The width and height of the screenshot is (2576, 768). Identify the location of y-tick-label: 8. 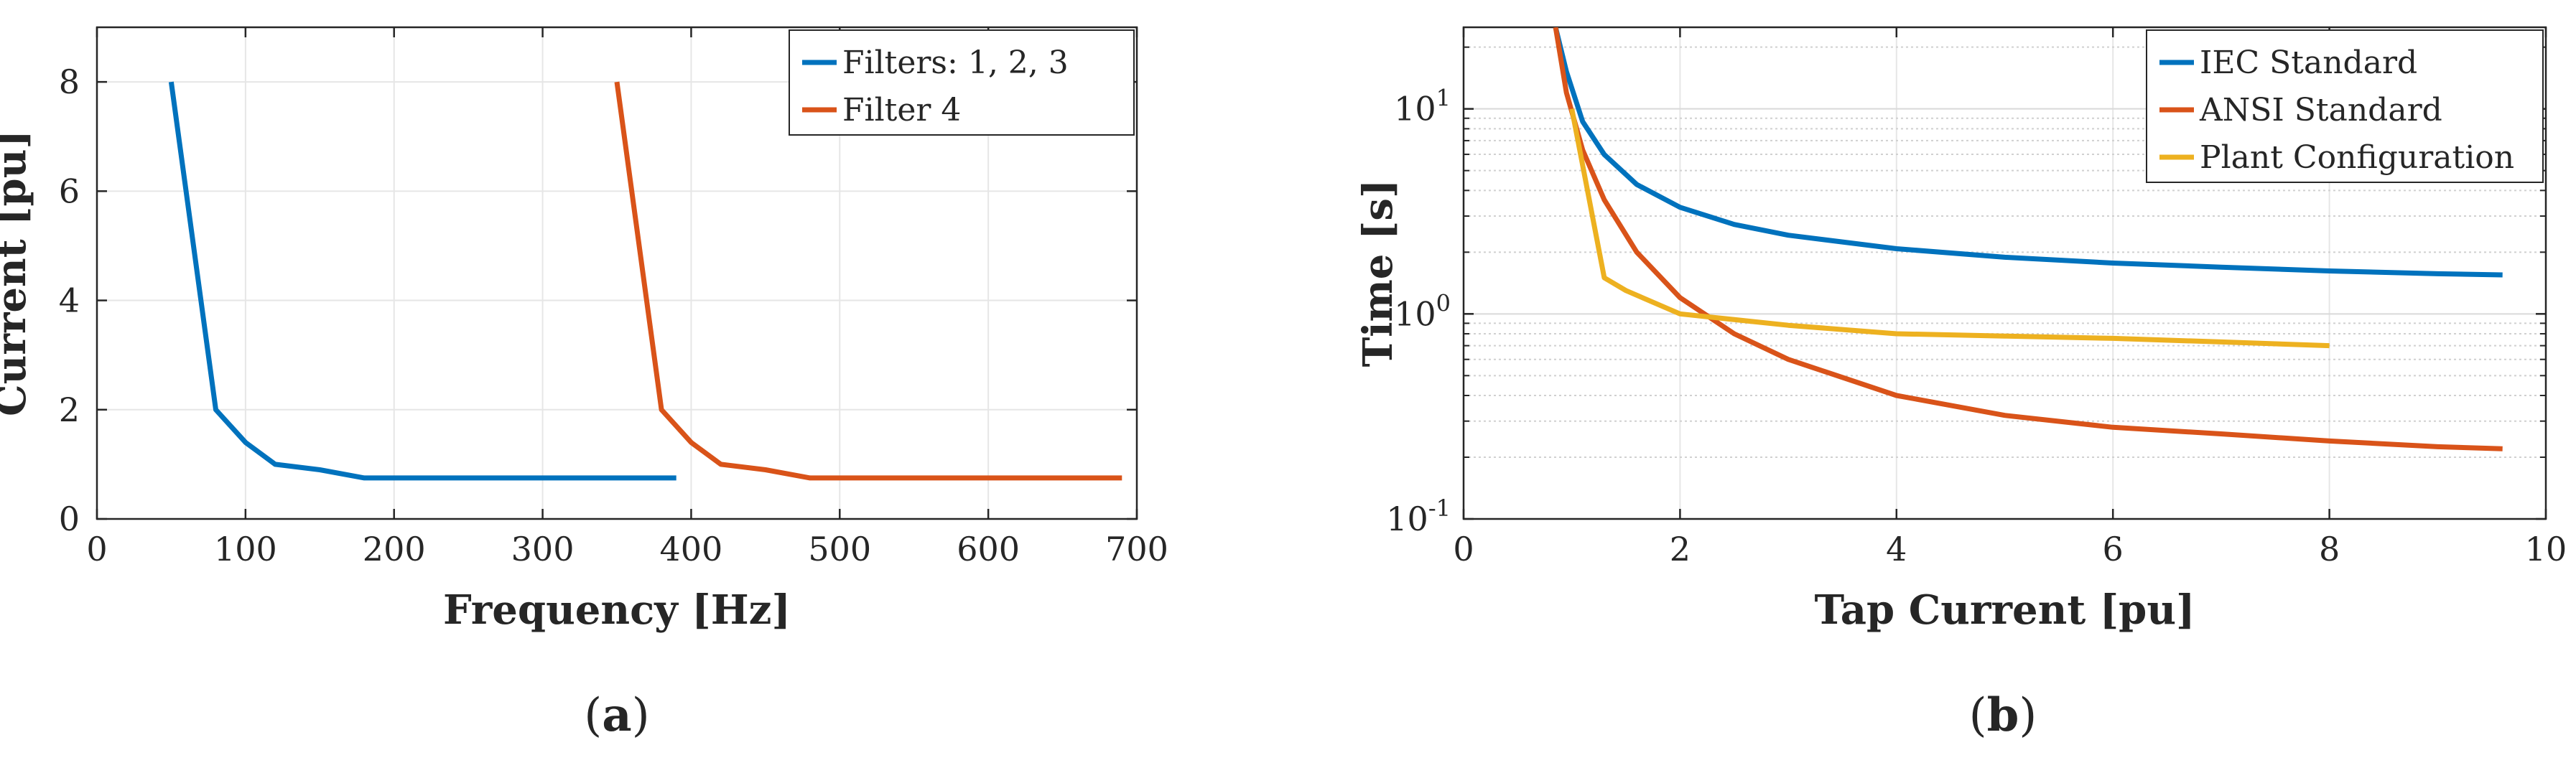
(69, 81).